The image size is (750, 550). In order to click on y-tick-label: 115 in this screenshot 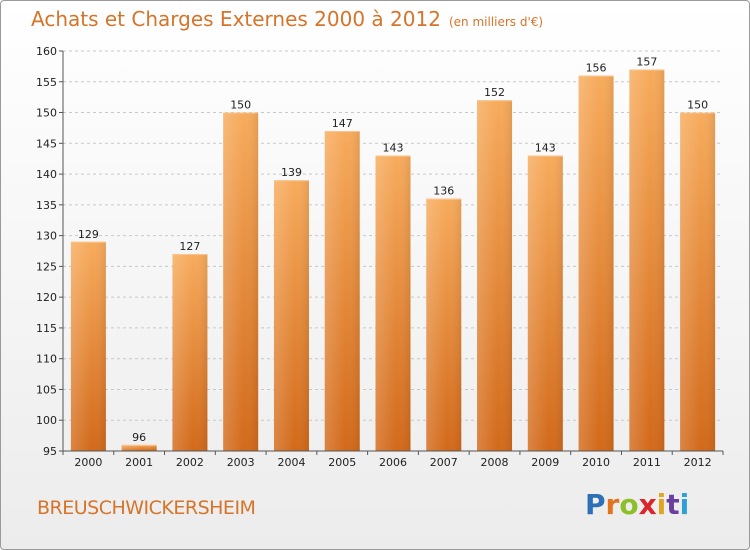, I will do `click(46, 328)`.